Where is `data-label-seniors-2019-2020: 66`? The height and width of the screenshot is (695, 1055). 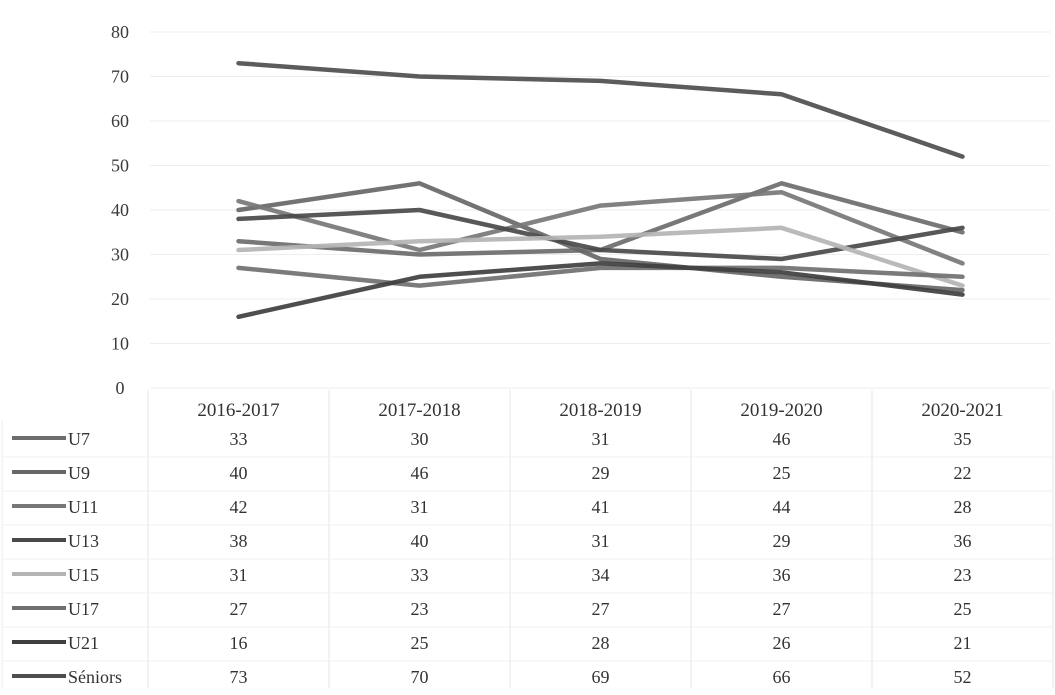
data-label-seniors-2019-2020: 66 is located at coordinates (782, 677).